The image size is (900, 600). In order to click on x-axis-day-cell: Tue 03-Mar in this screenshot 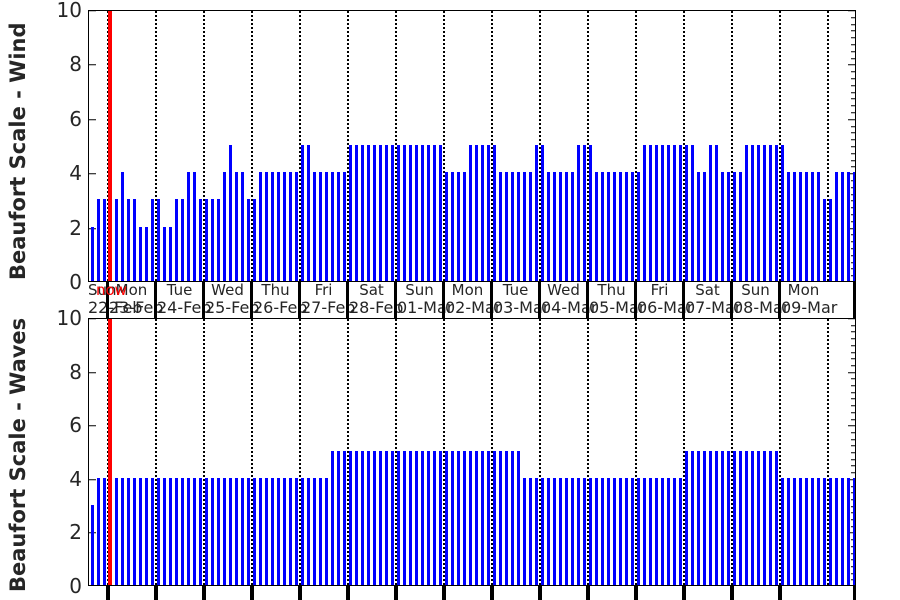, I will do `click(519, 300)`.